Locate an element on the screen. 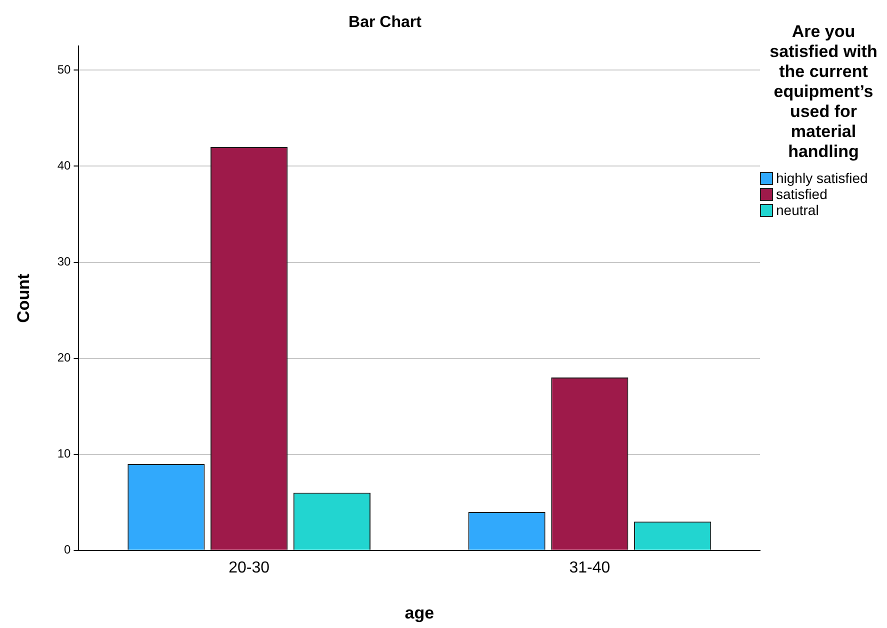 The width and height of the screenshot is (887, 628). legend-label: neutral is located at coordinates (797, 210).